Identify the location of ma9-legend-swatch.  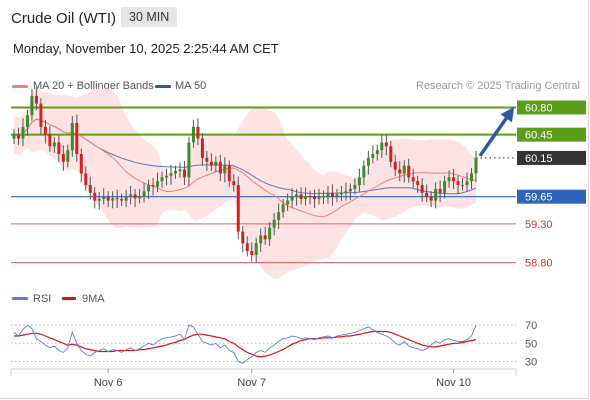
(69, 298).